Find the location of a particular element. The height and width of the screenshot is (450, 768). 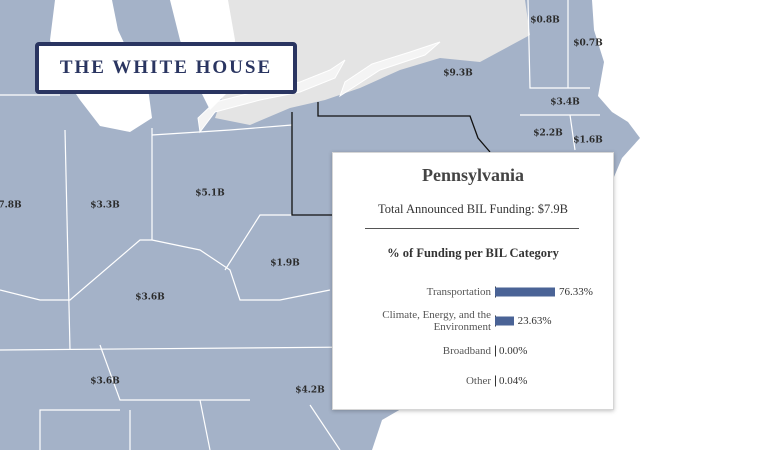

tooltip-title: Pennsylvania is located at coordinates (473, 175).